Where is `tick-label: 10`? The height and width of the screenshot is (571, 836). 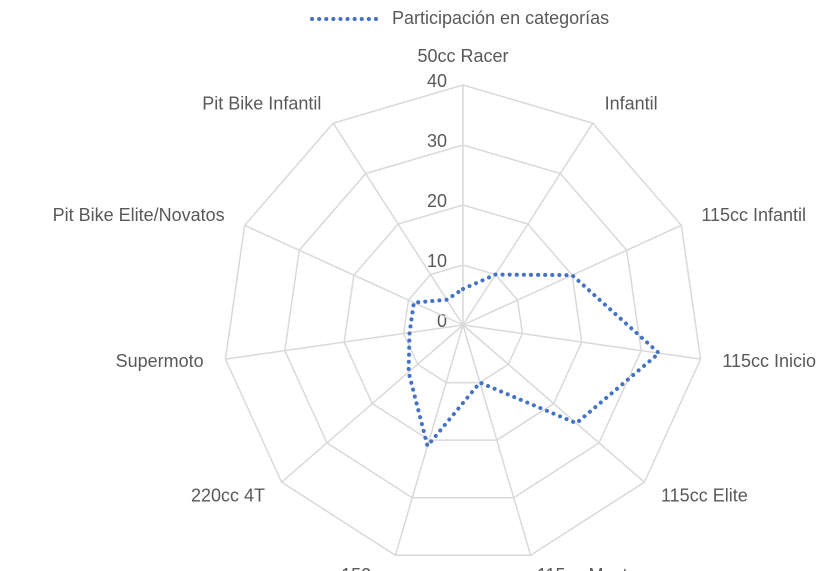
tick-label: 10 is located at coordinates (437, 261).